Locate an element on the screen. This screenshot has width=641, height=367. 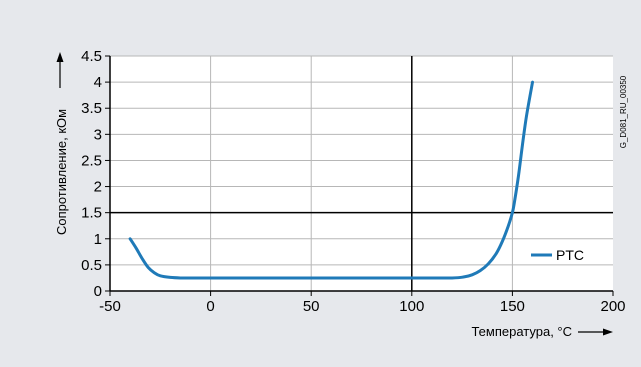
x-tick-label: -50 is located at coordinates (110, 306).